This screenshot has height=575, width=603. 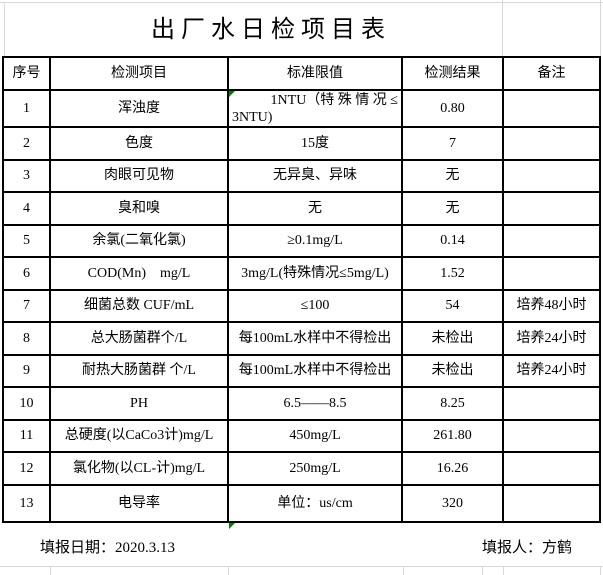 I want to click on cell-num: 5, so click(x=26, y=240).